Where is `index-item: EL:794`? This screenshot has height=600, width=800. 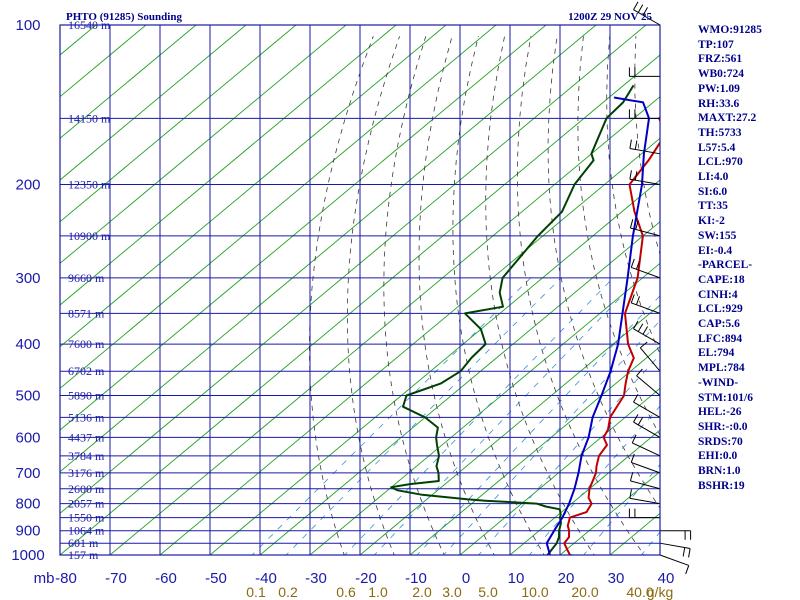
index-item: EL:794 is located at coordinates (716, 353).